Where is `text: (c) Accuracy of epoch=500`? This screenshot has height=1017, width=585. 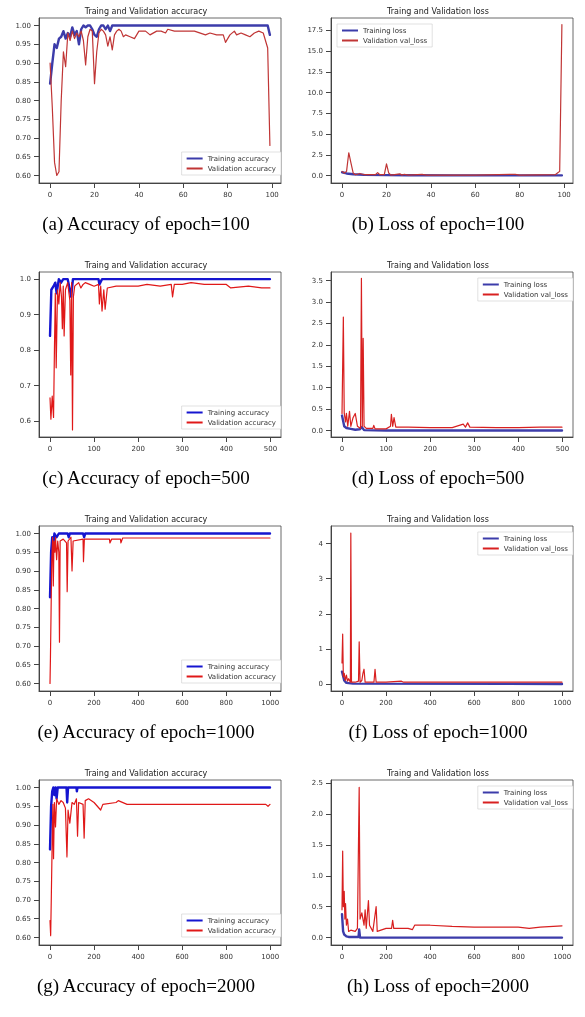
text: (c) Accuracy of epoch=500 is located at coordinates (146, 478).